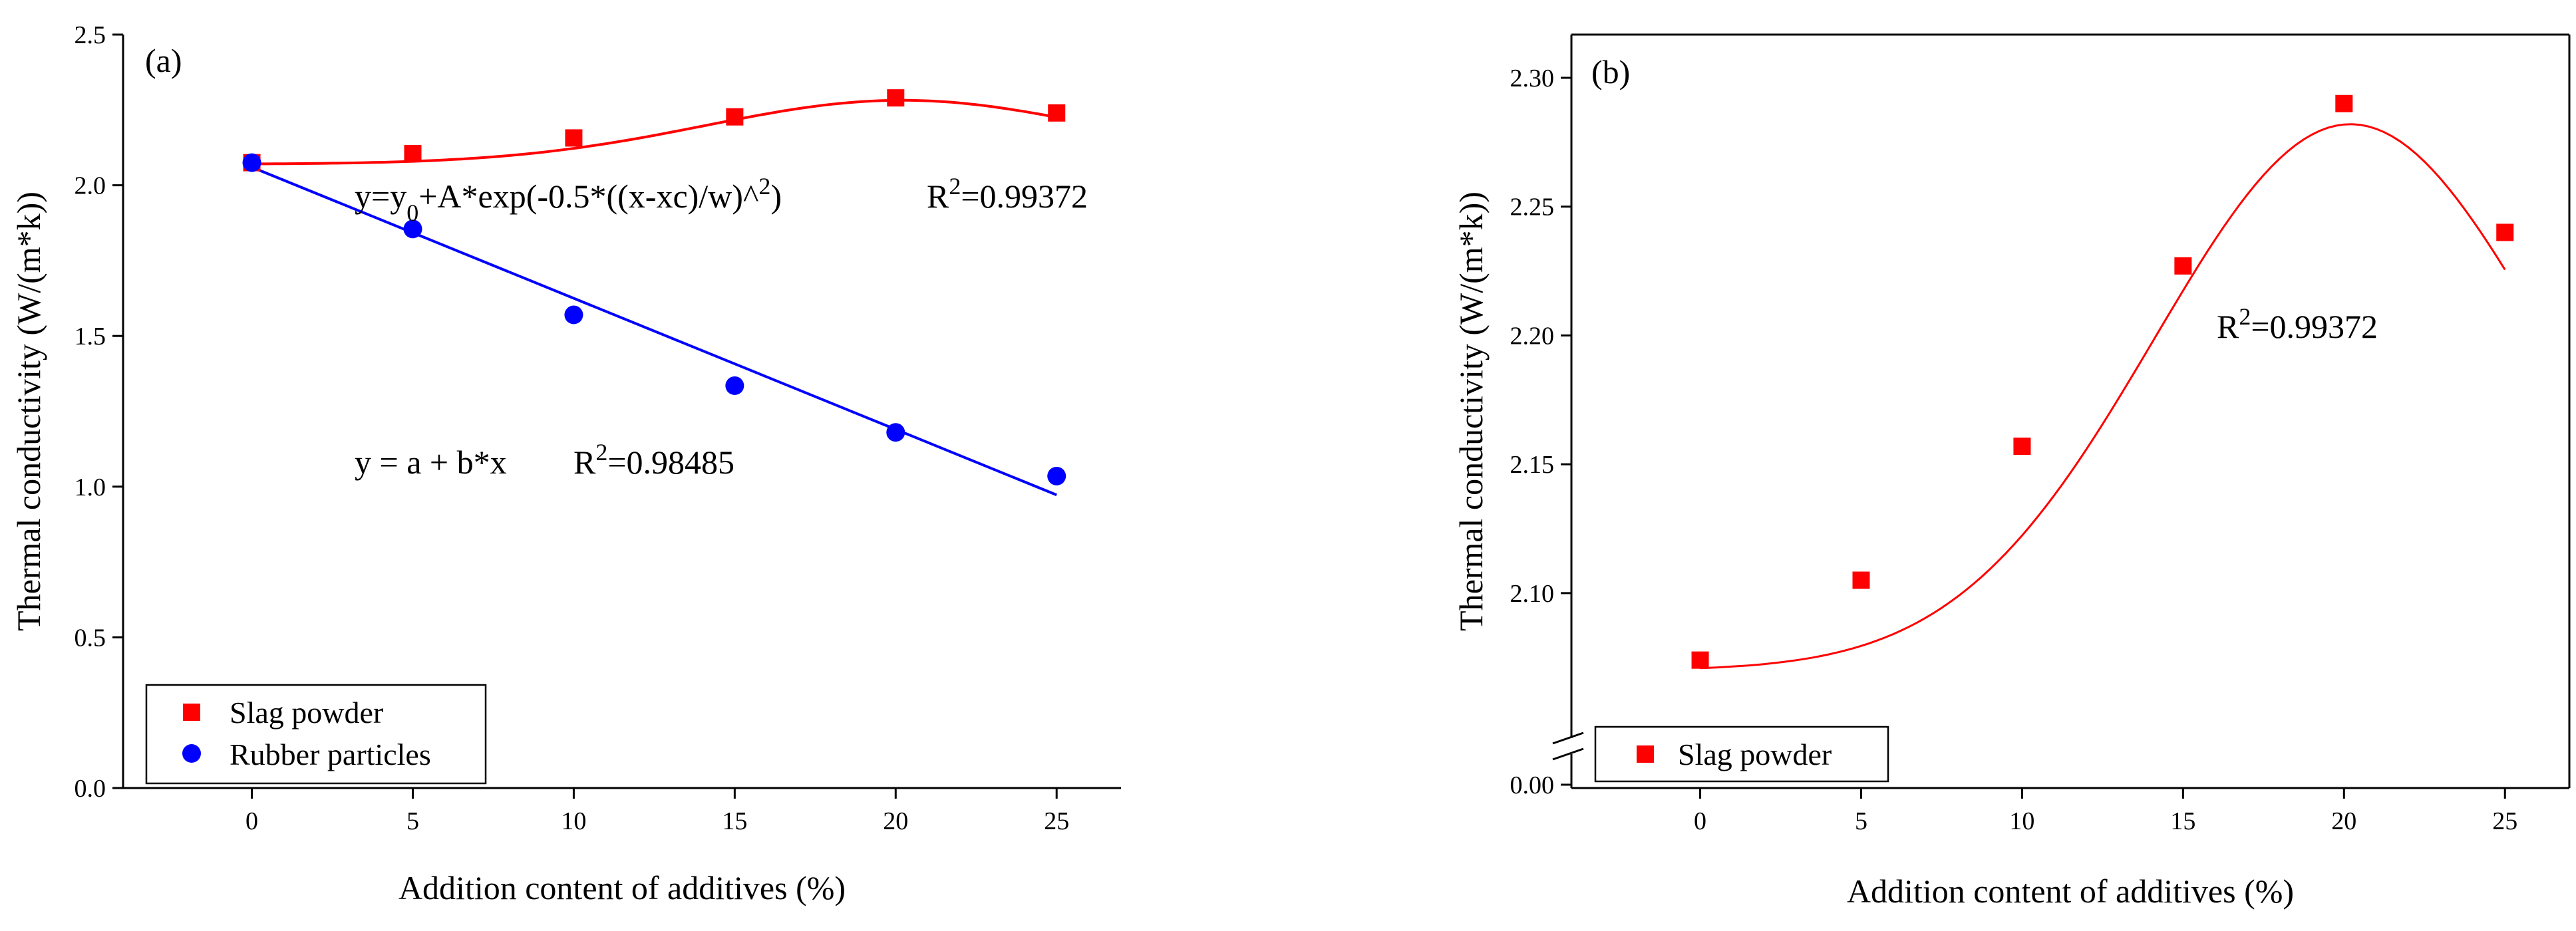 Image resolution: width=2576 pixels, height=931 pixels. Describe the element at coordinates (251, 821) in the screenshot. I see `chart-a-x-tick-label: 0` at that location.